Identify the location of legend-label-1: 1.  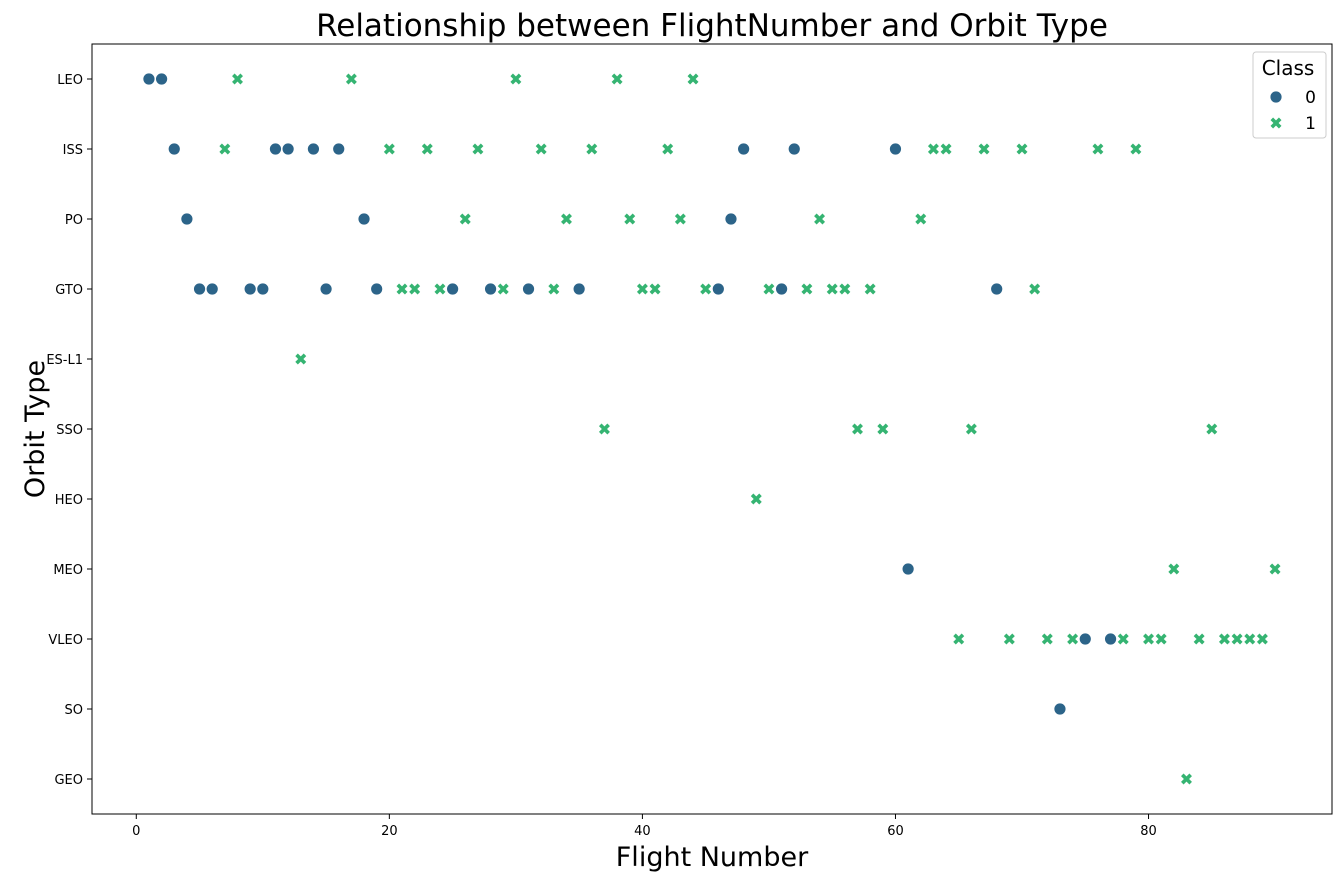
(1310, 124).